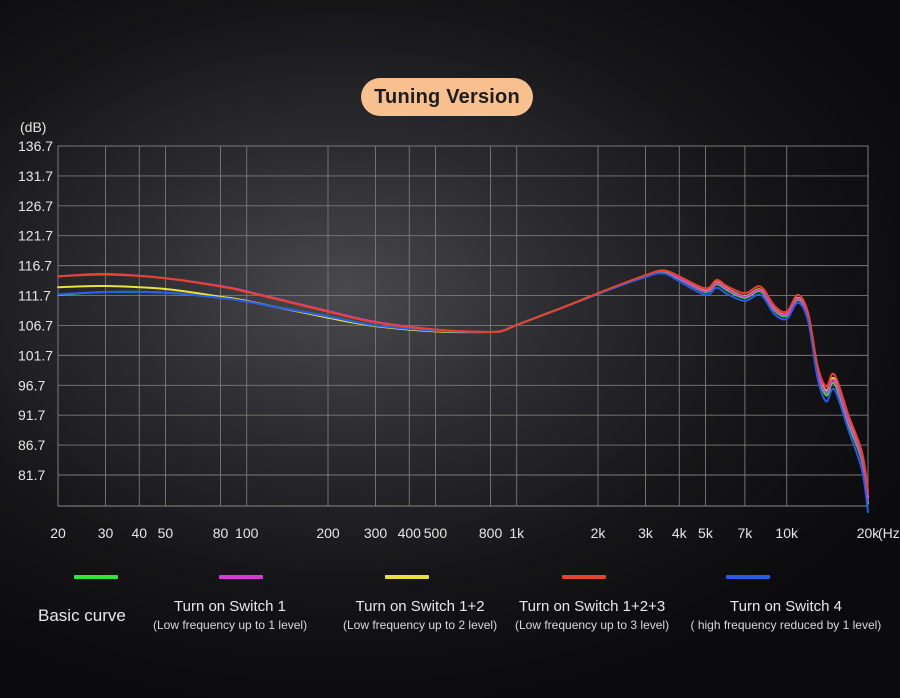  What do you see at coordinates (230, 625) in the screenshot?
I see `legend-sublabel: (Low frequency up to 1 level)` at bounding box center [230, 625].